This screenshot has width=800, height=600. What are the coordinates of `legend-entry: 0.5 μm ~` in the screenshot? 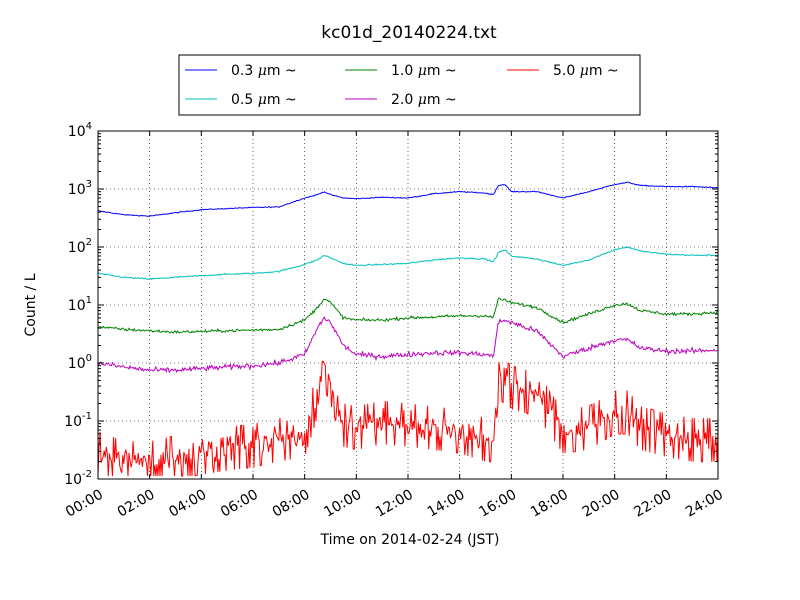 It's located at (264, 100).